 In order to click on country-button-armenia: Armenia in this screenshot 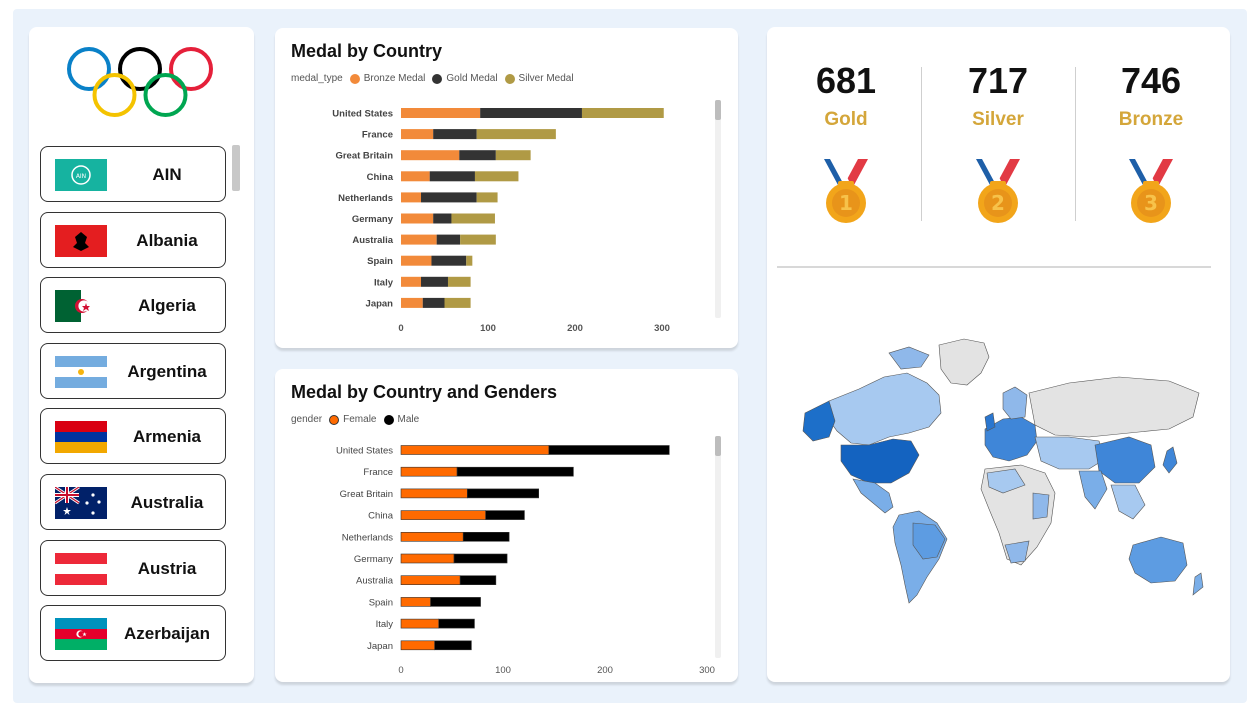, I will do `click(133, 436)`.